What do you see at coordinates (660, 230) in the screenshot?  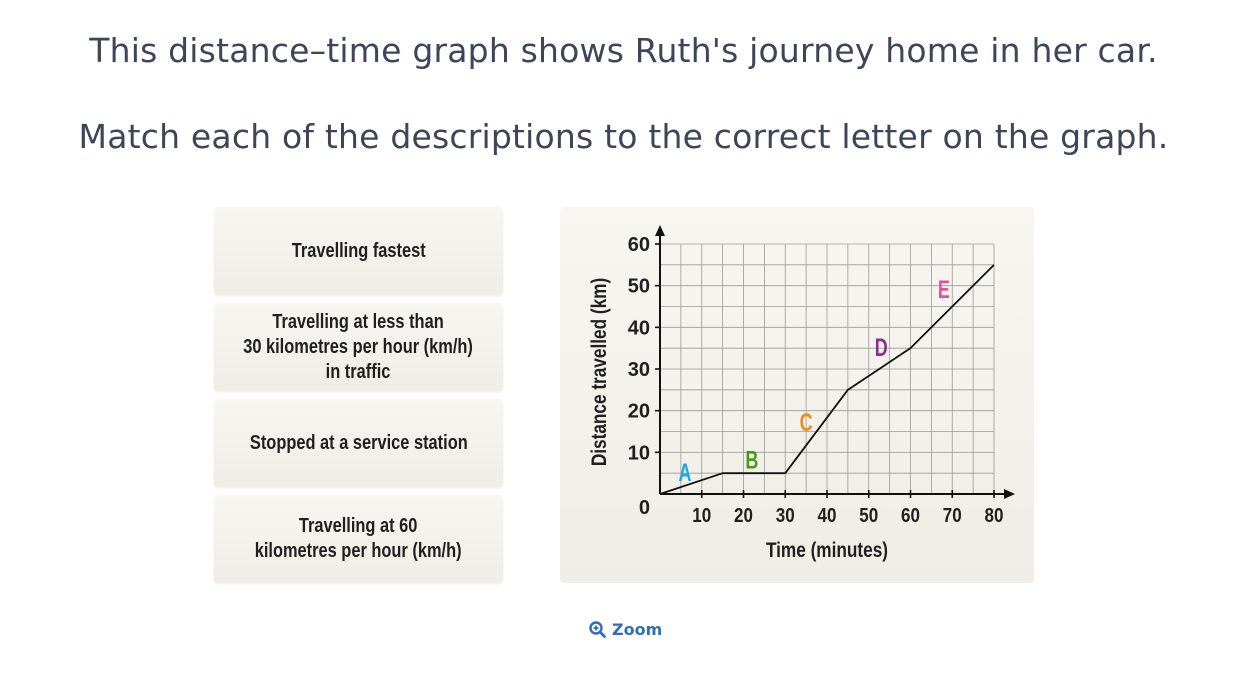 I see `y-axis-arrow` at bounding box center [660, 230].